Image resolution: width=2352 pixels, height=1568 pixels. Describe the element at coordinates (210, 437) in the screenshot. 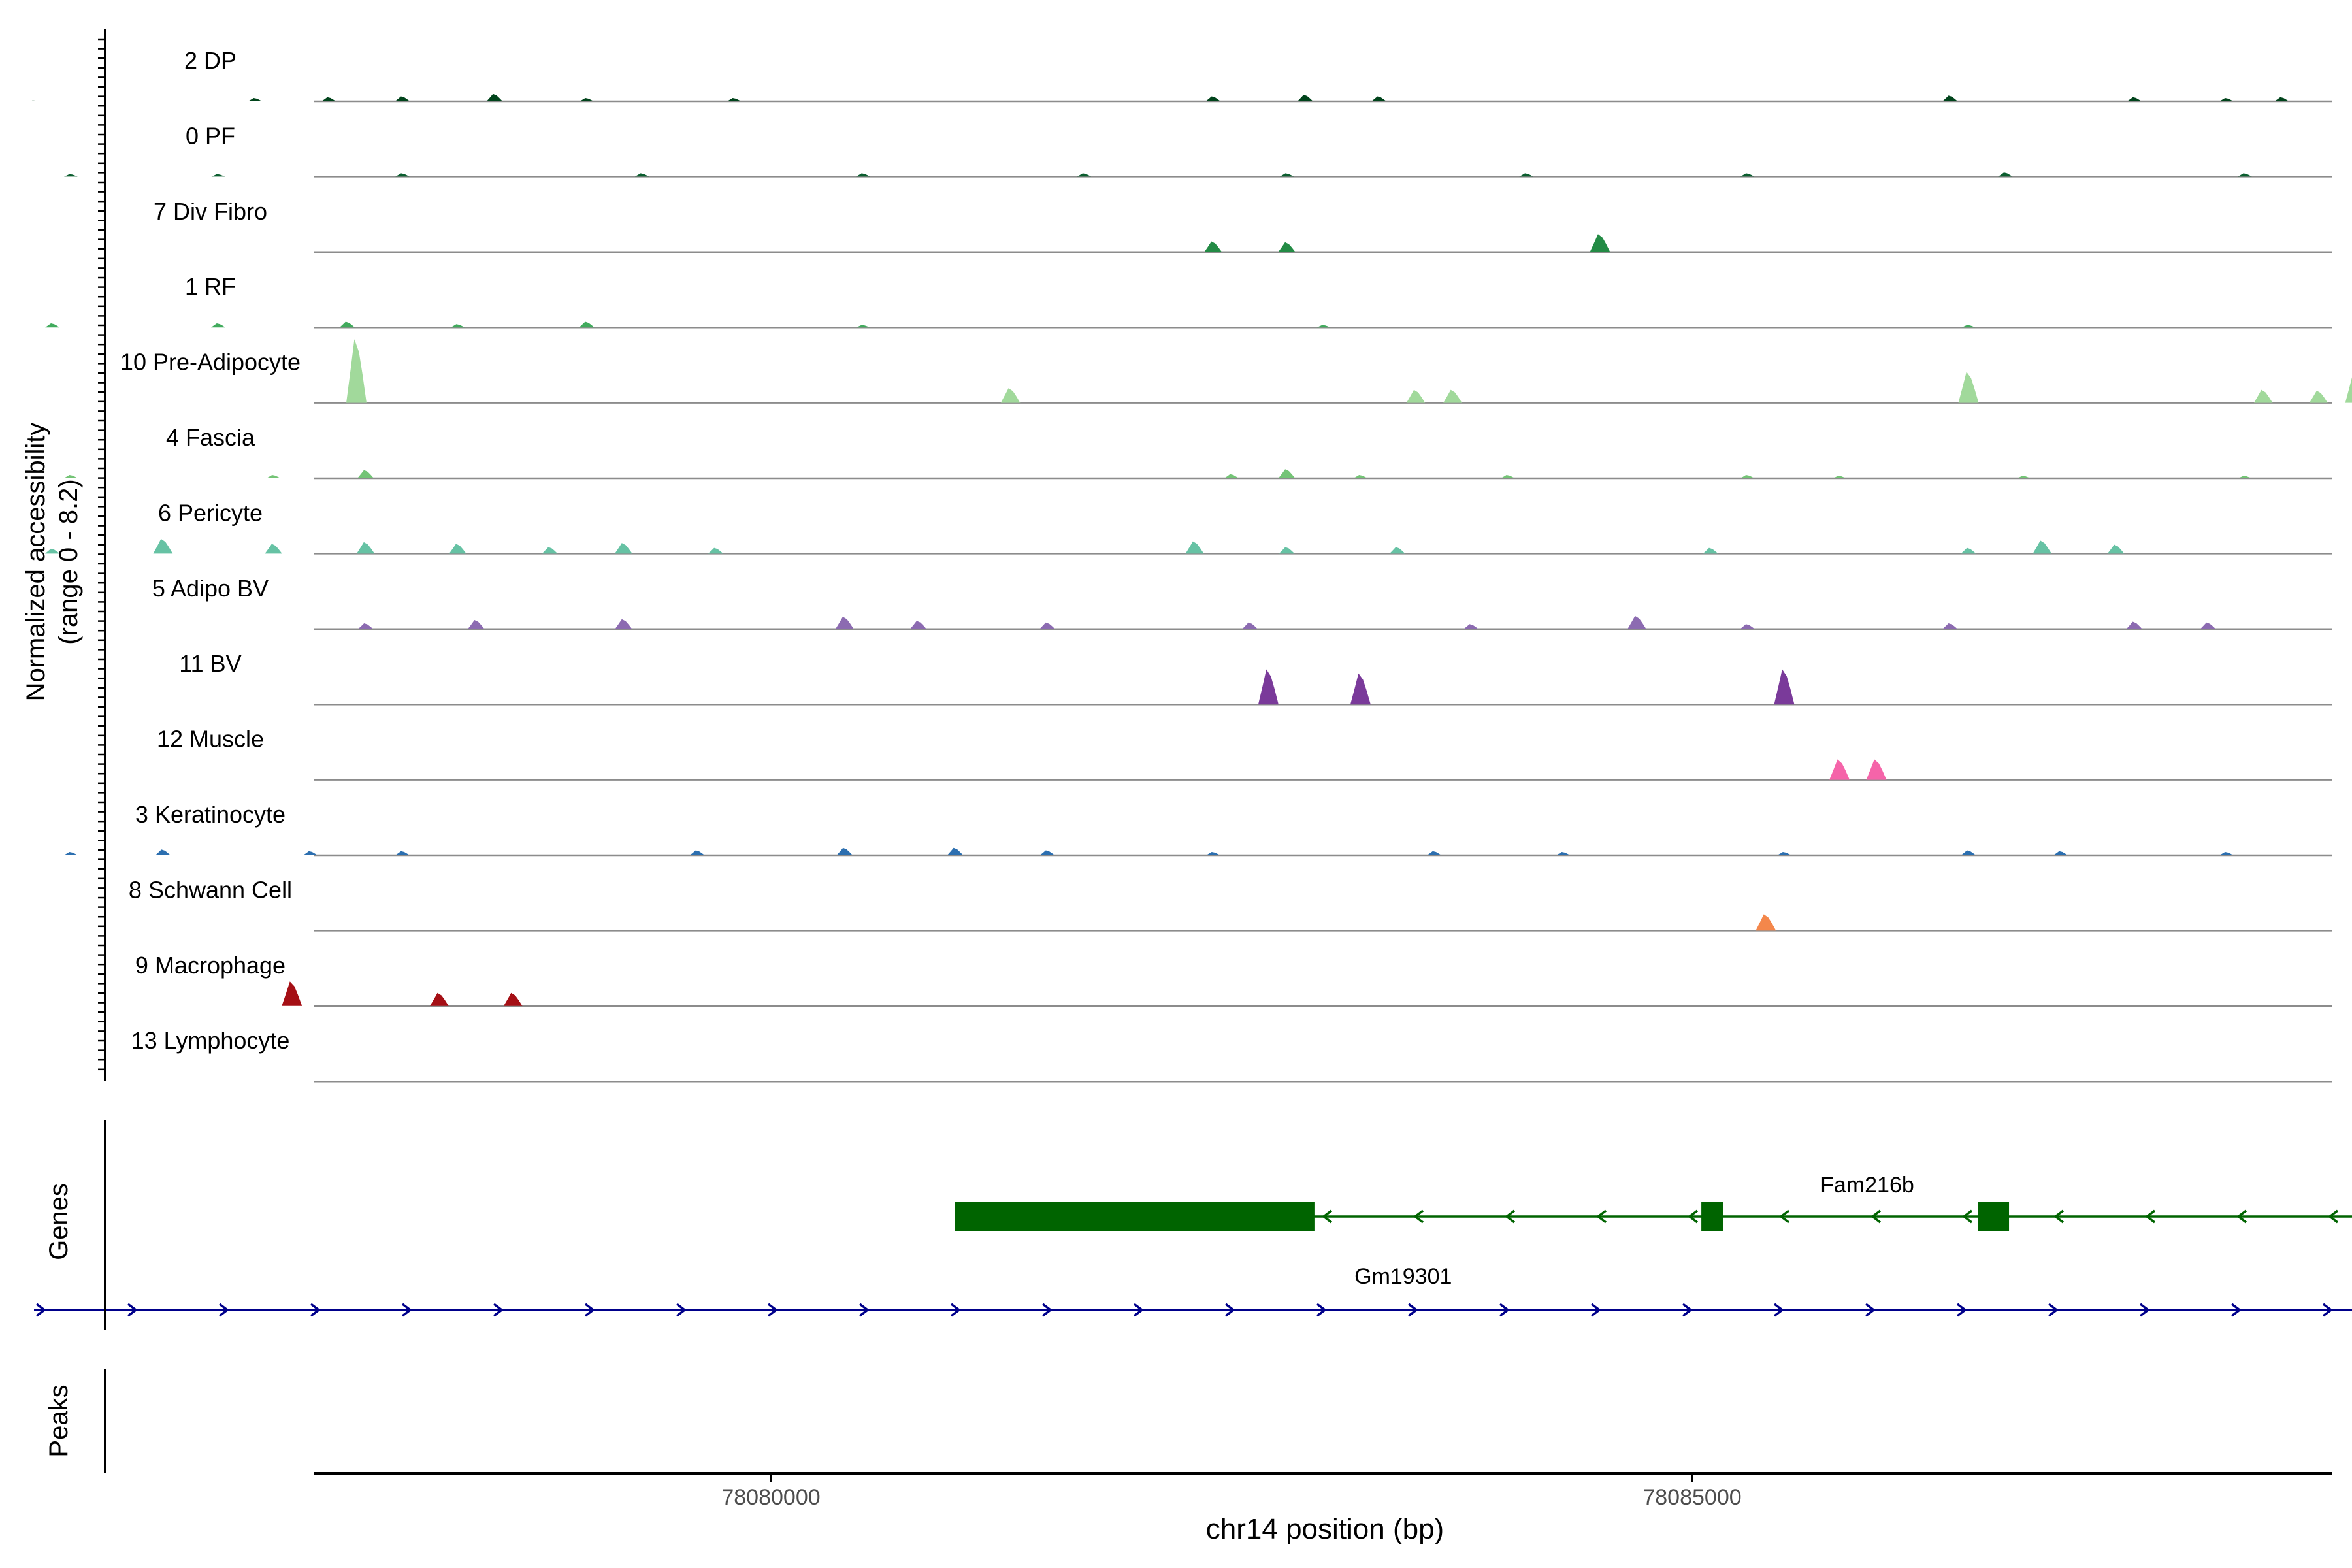

I see `track-label: 4 Fascia` at that location.